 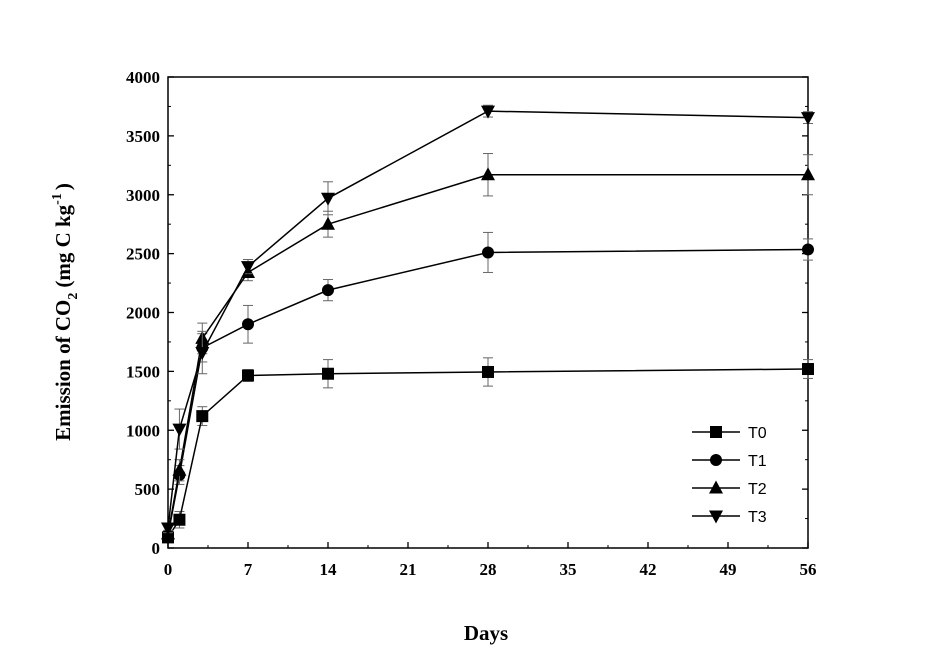 I want to click on x-tick-label: 28, so click(x=488, y=569).